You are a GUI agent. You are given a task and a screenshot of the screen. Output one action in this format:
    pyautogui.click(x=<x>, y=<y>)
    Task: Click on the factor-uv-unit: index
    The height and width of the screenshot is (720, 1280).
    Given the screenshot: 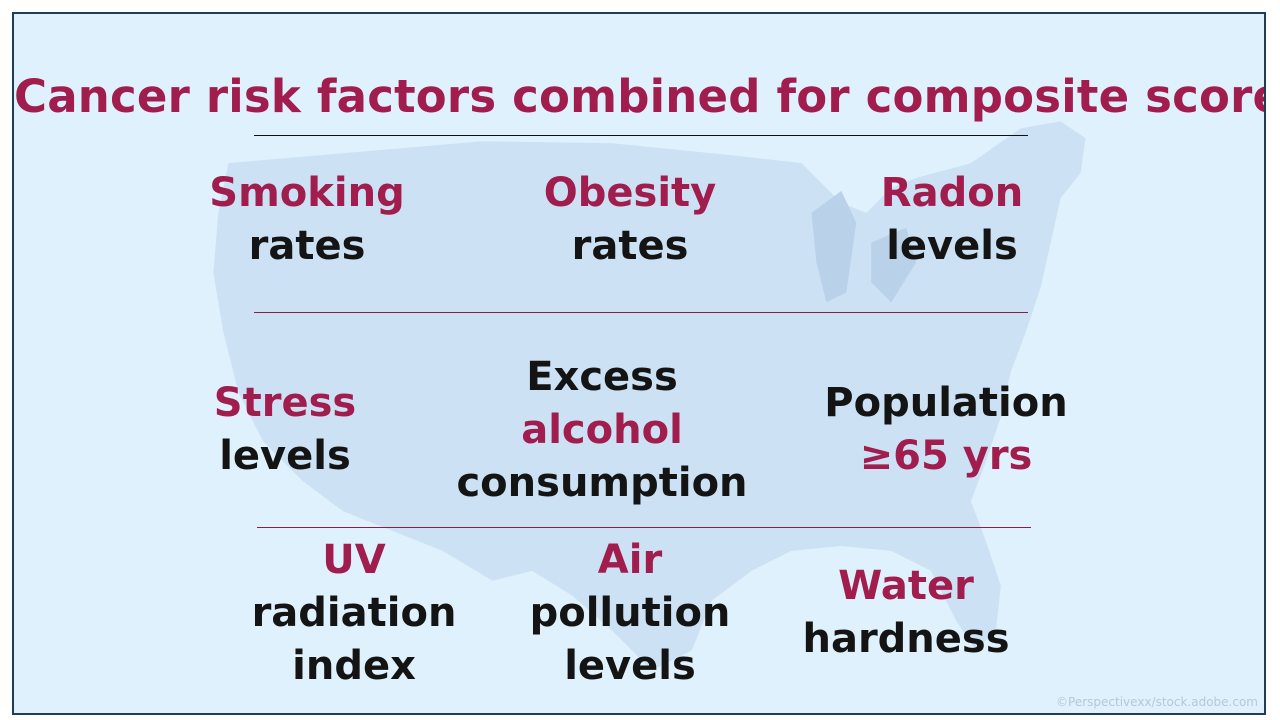 What is the action you would take?
    pyautogui.click(x=354, y=666)
    